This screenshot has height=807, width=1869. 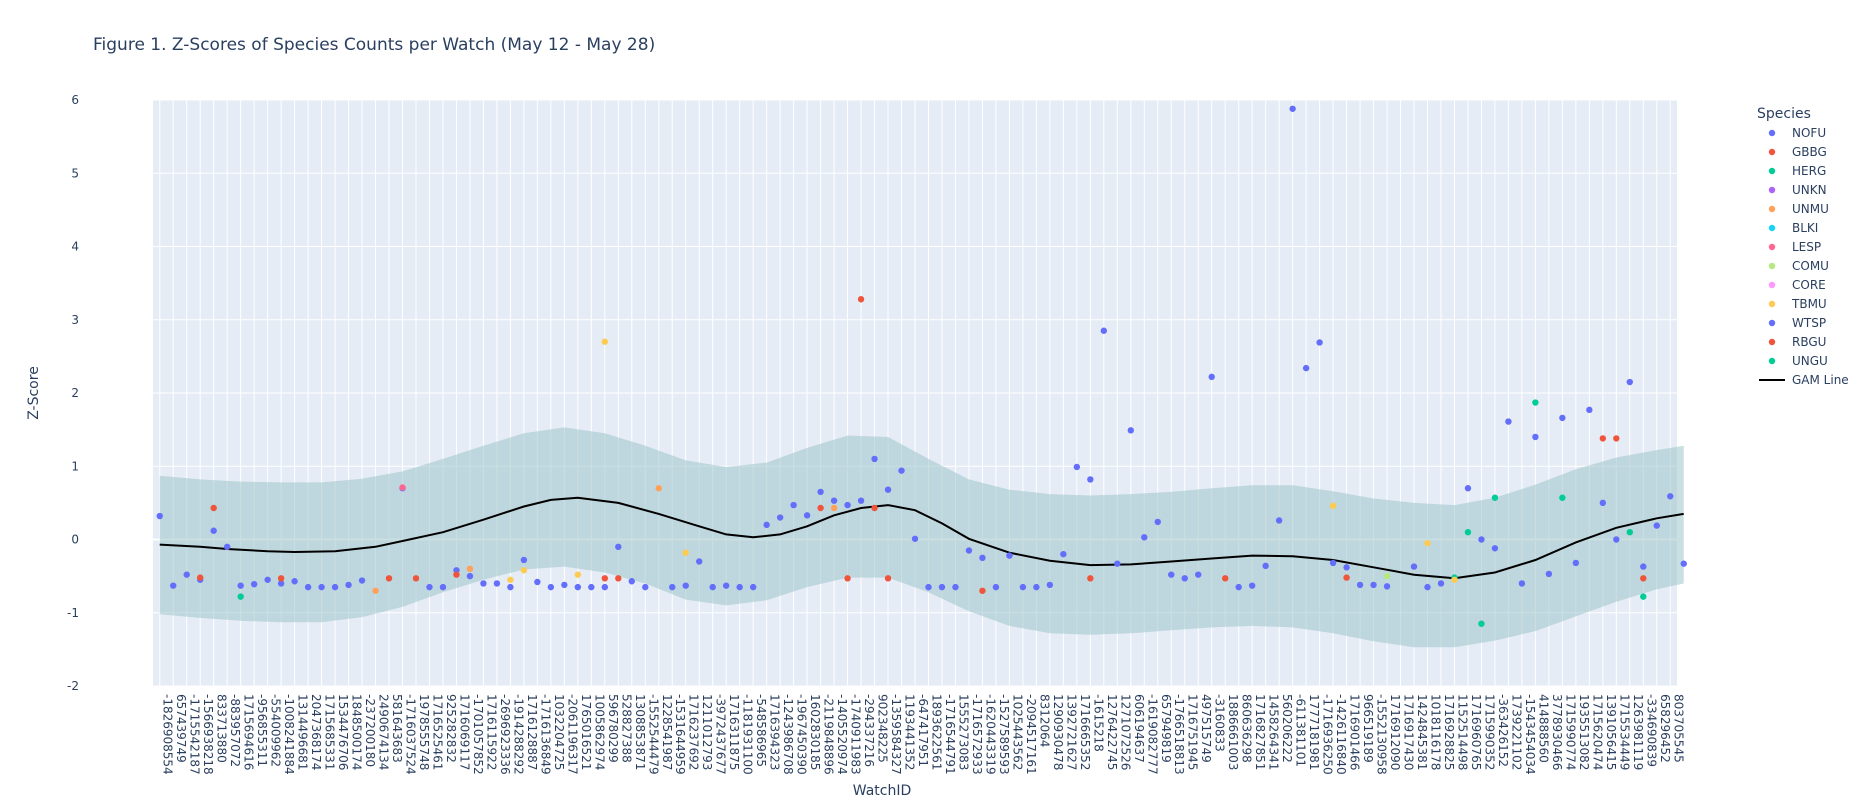 I want to click on x-tick-label: -883957072, so click(x=235, y=730).